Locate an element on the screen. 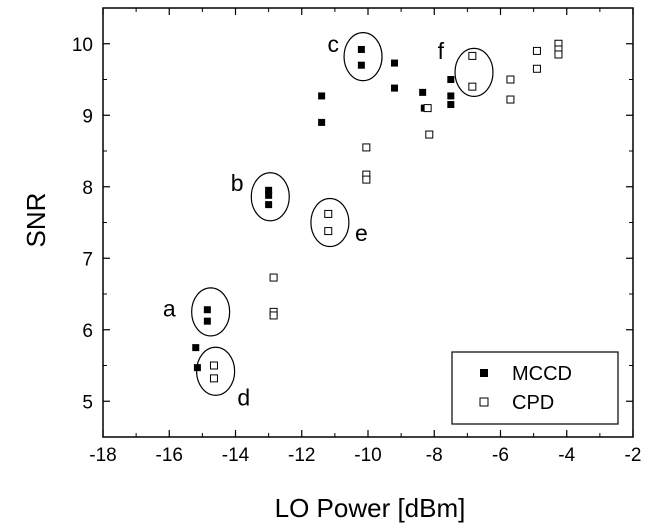 Image resolution: width=647 pixels, height=527 pixels. annotation-label-d: d is located at coordinates (243, 398).